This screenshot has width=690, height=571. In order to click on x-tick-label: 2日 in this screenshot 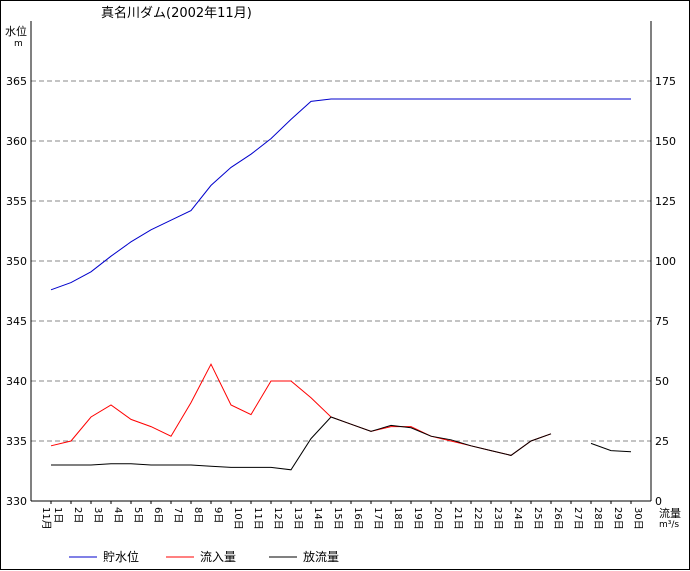, I will do `click(77, 515)`.